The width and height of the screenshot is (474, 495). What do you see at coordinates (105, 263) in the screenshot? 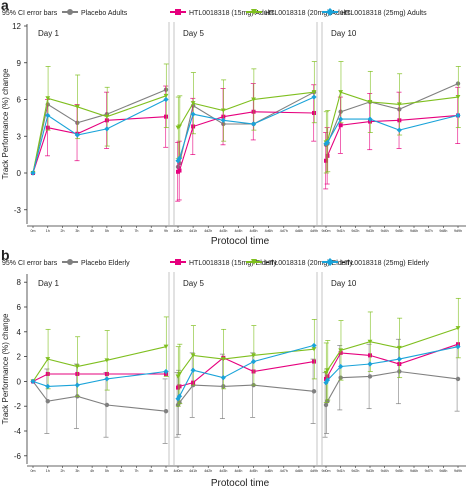
I see `legend-entry-placebo: Placebo Elderly` at bounding box center [105, 263].